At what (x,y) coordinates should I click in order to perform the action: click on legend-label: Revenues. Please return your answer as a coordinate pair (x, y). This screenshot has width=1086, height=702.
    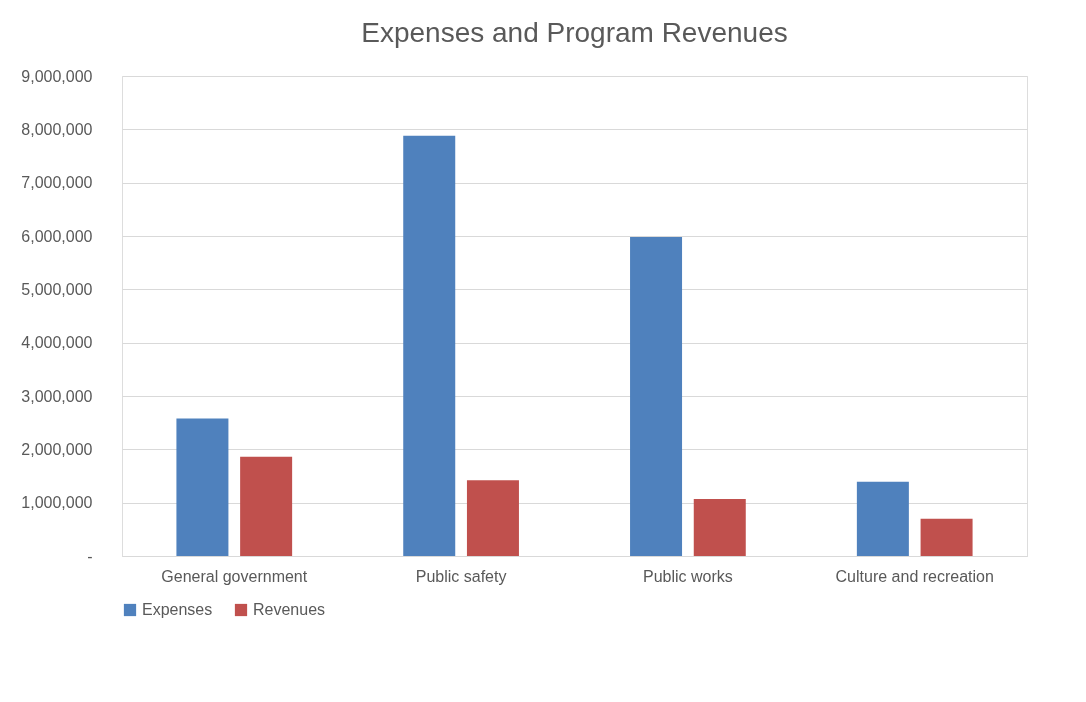
    Looking at the image, I should click on (289, 609).